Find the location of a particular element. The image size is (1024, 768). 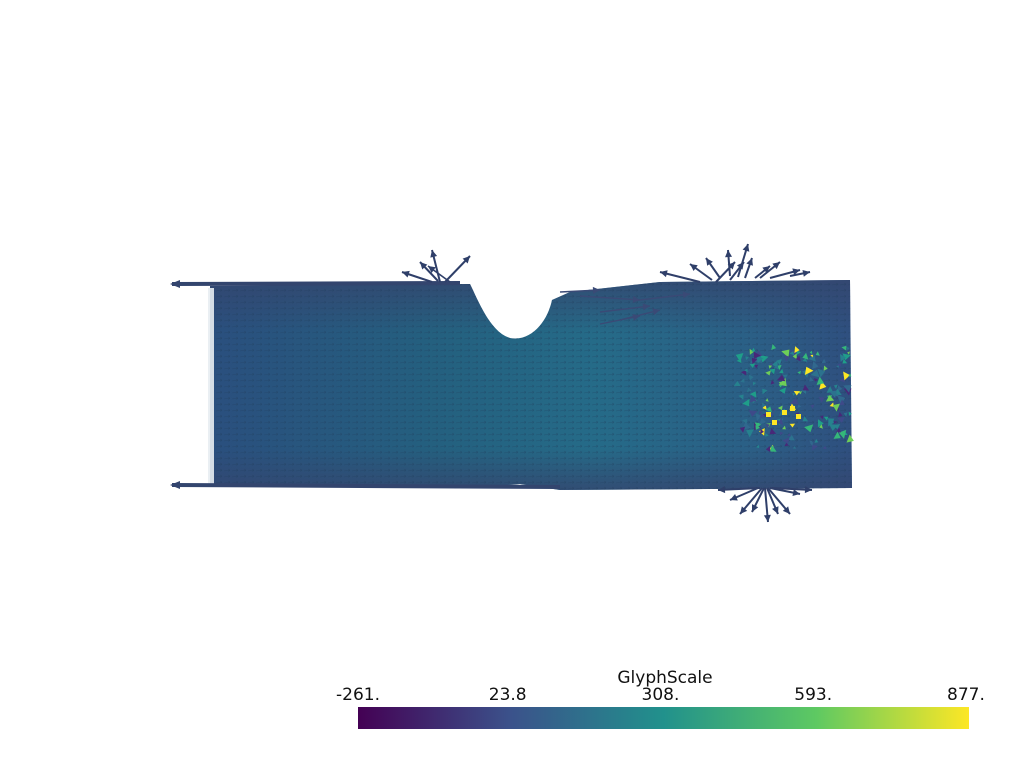

scalar-bar-tick-label: 593. is located at coordinates (813, 695).